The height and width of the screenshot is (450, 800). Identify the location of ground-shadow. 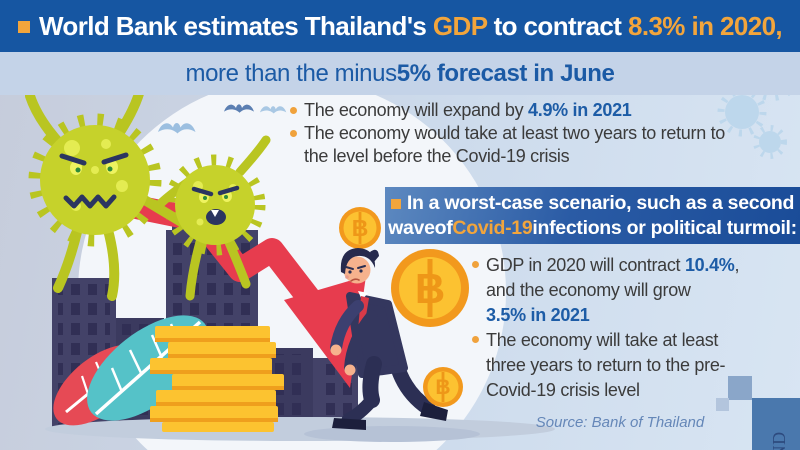
(300, 429).